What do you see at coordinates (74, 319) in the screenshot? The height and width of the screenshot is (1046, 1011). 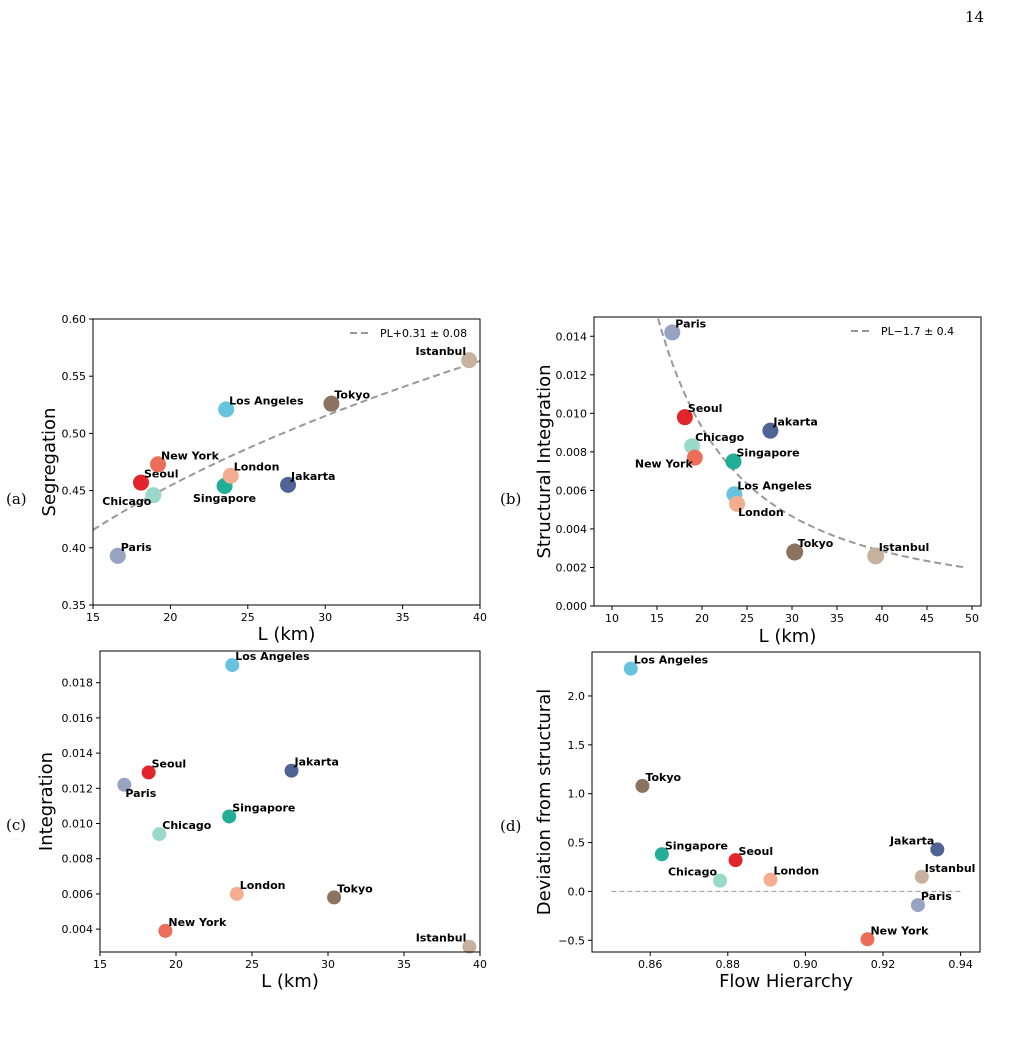 I see `y-tick-label: 0.60` at bounding box center [74, 319].